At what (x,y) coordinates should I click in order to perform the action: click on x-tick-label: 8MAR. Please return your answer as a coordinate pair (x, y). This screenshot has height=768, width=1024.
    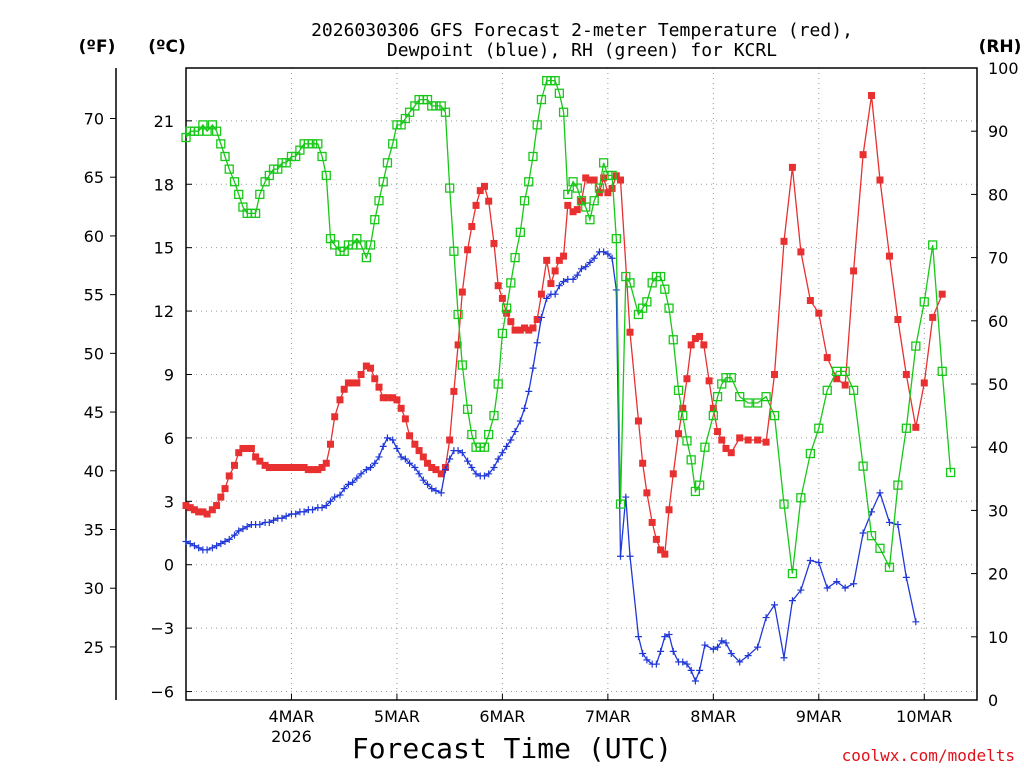
    Looking at the image, I should click on (713, 716).